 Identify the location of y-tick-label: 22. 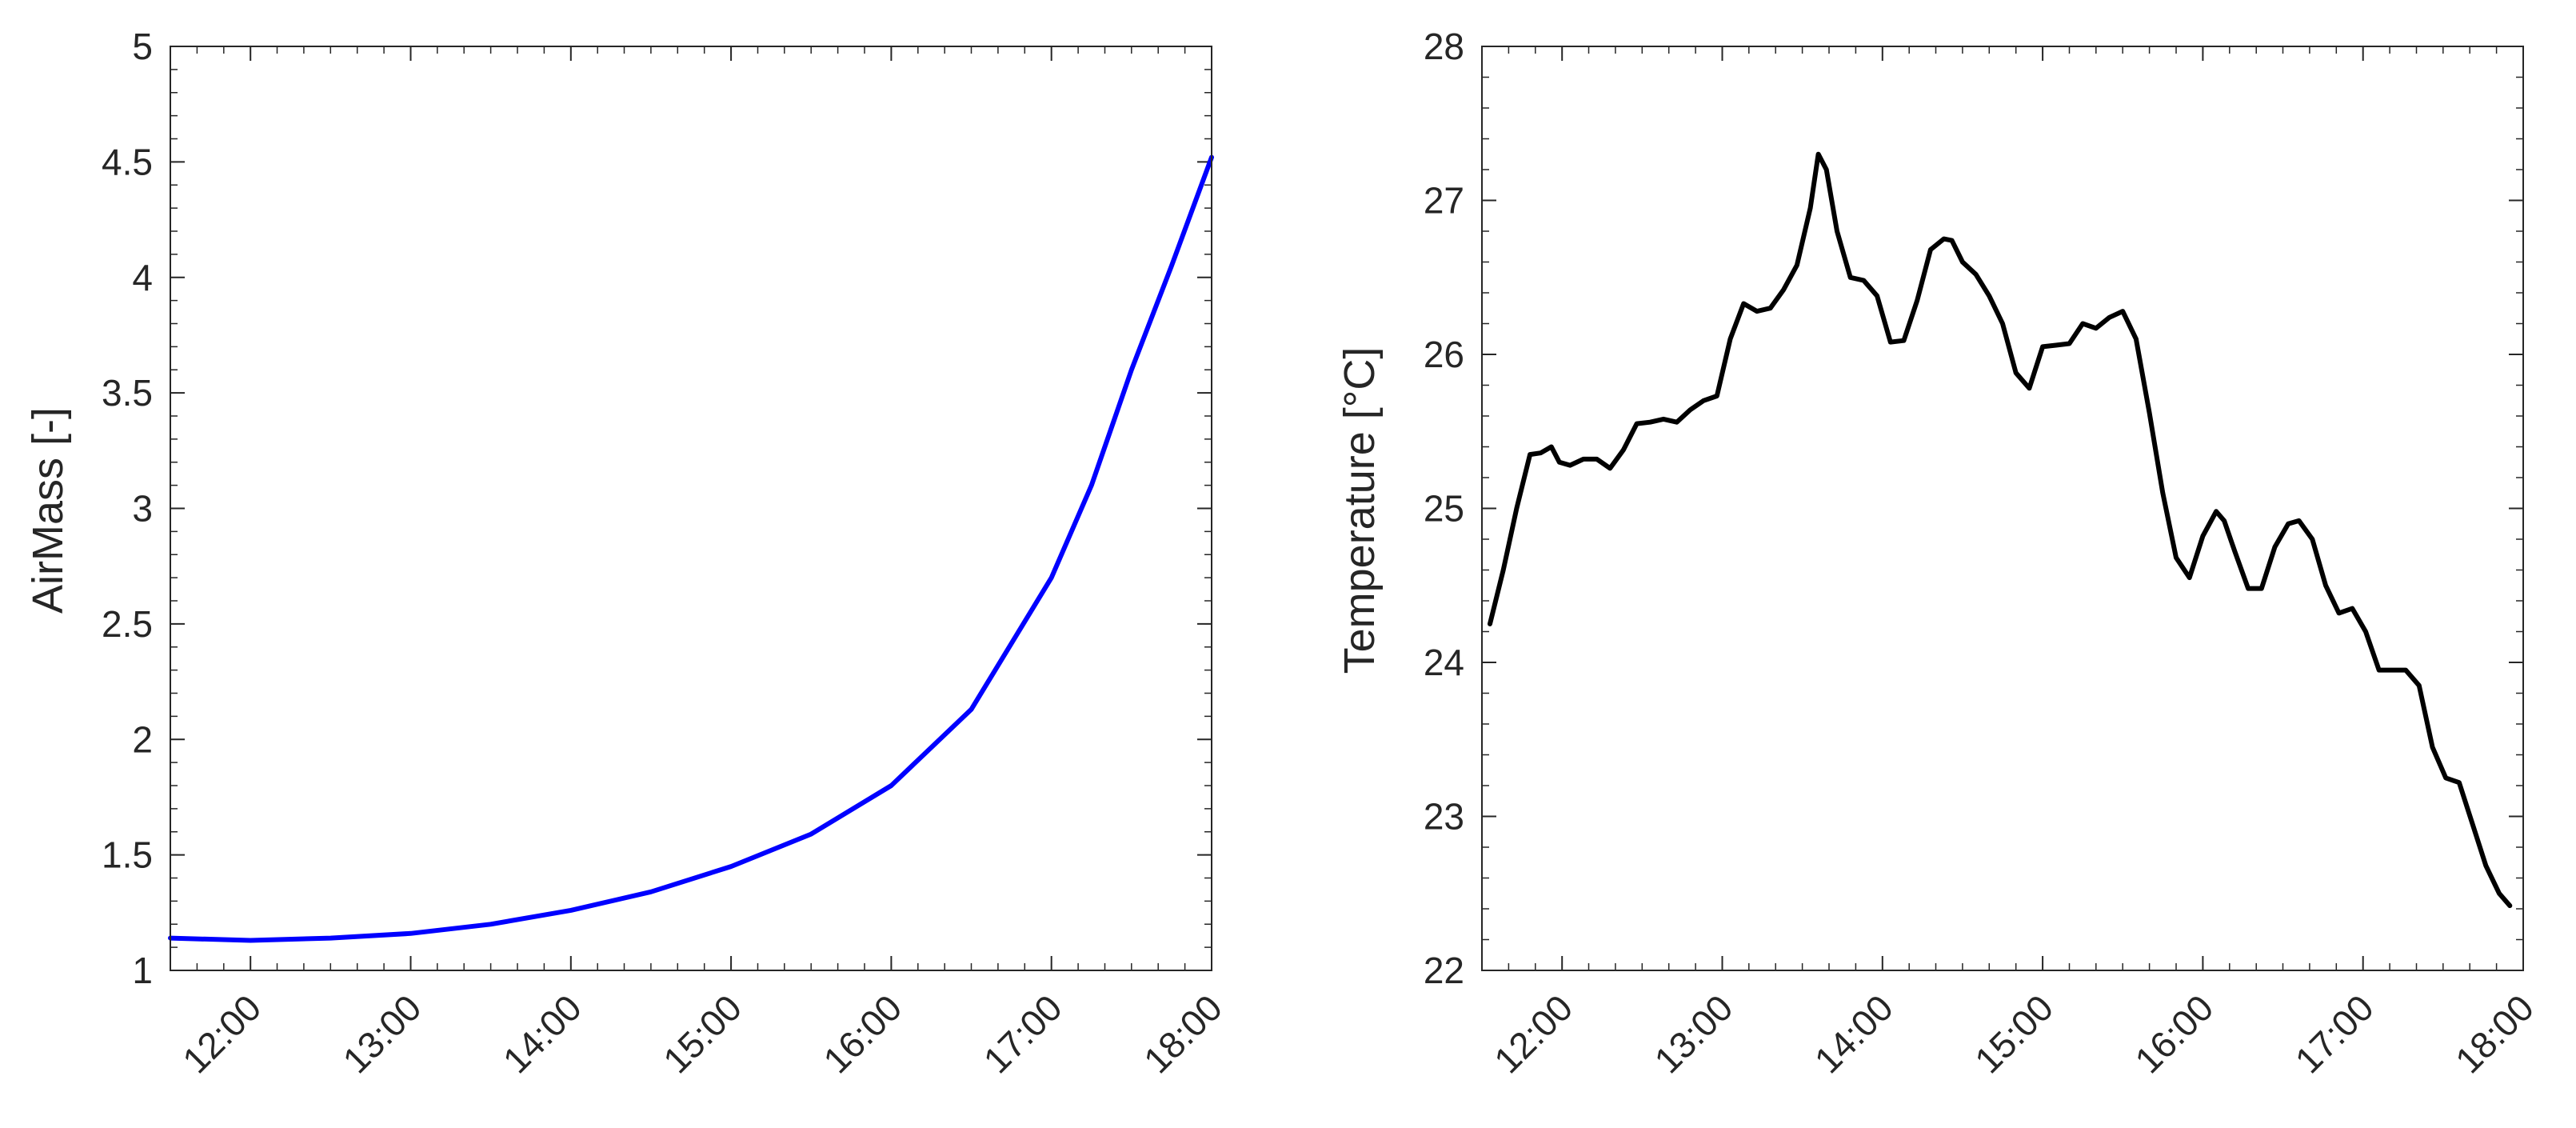
(1444, 970).